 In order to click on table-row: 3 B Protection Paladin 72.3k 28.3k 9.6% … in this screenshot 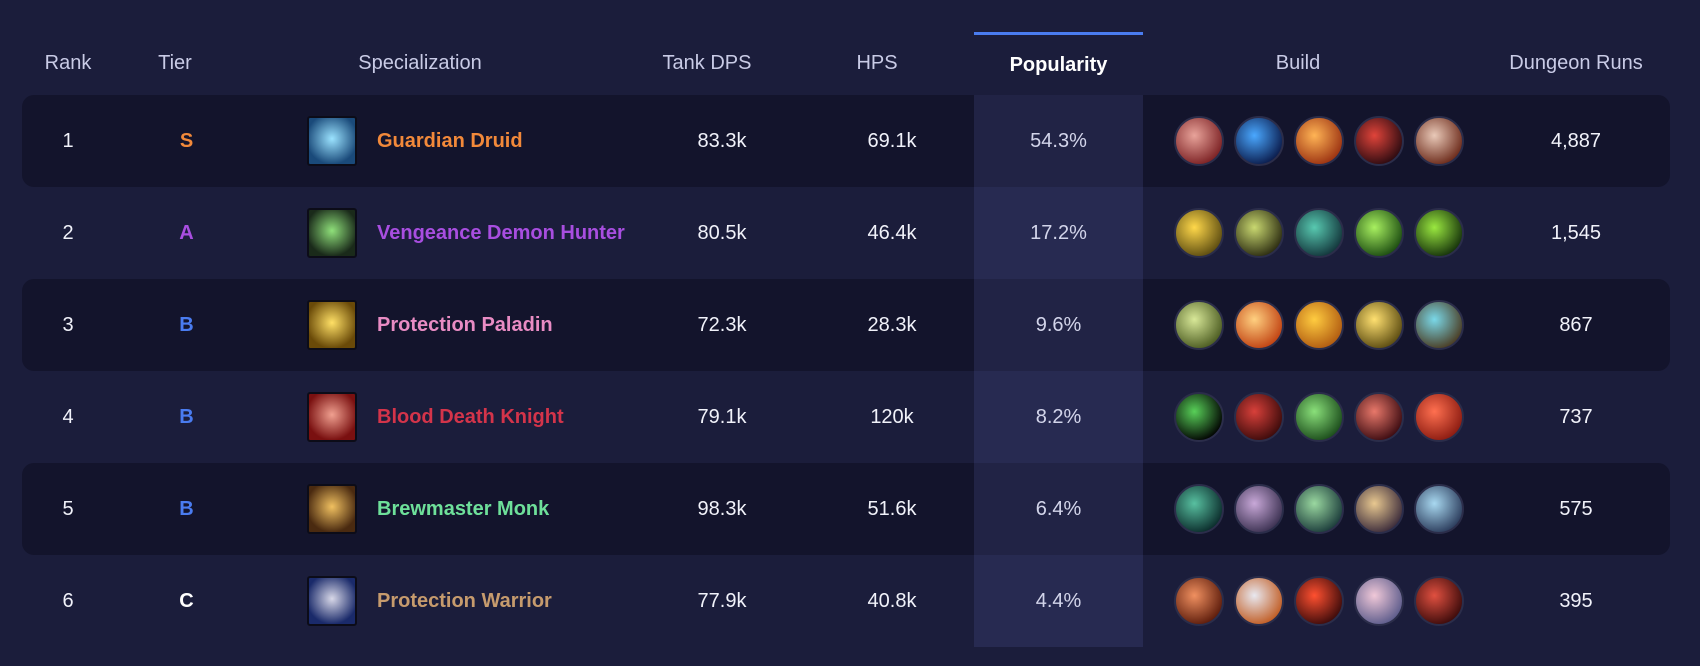, I will do `click(846, 325)`.